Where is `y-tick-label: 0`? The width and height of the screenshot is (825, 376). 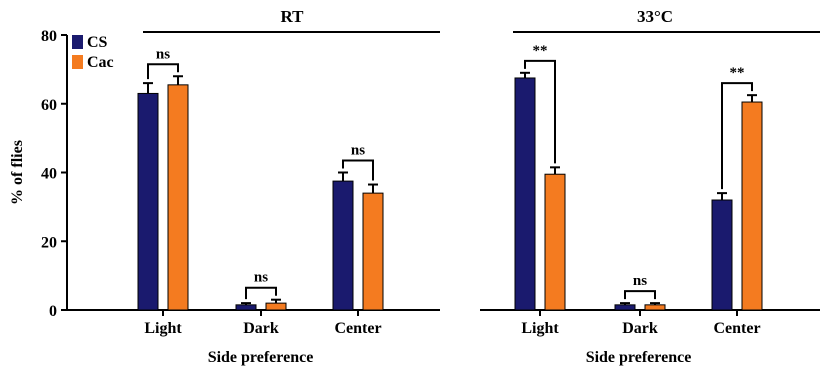
y-tick-label: 0 is located at coordinates (53, 311).